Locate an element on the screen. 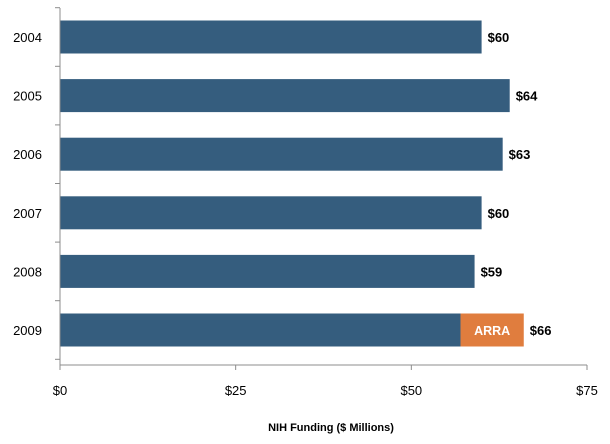 The height and width of the screenshot is (444, 610). x-tick-label: $25 is located at coordinates (236, 390).